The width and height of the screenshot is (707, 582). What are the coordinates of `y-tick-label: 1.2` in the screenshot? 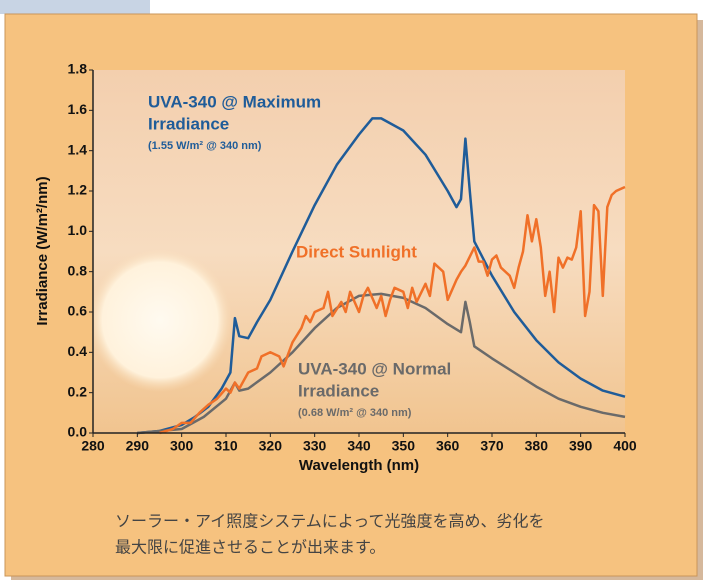 It's located at (78, 190).